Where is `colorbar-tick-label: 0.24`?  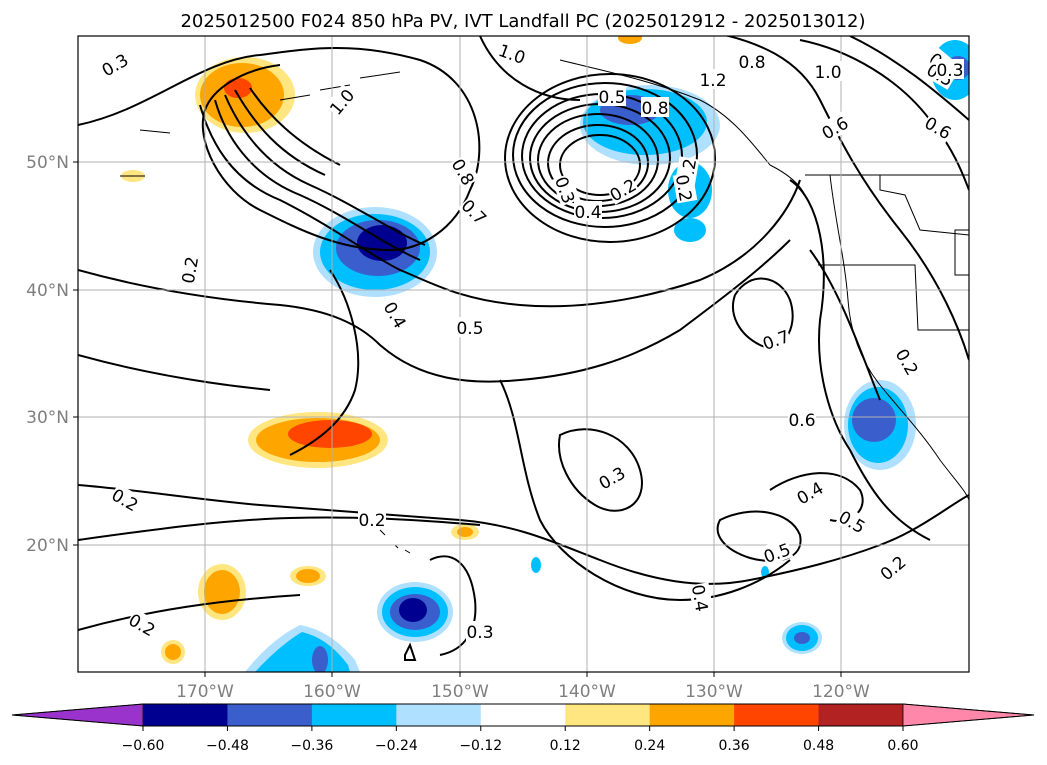
colorbar-tick-label: 0.24 is located at coordinates (649, 746).